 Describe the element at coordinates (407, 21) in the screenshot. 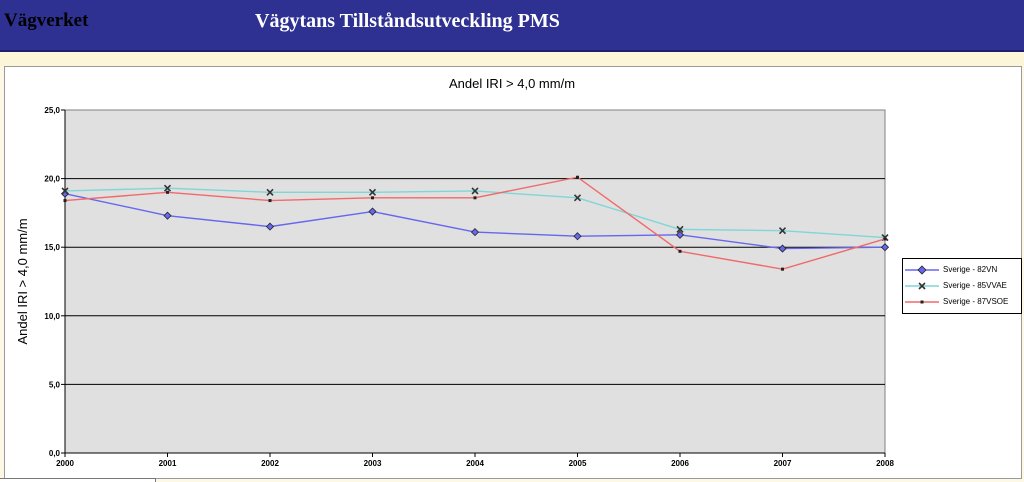

I see `page-title: Vägytans Tillståndsutveckling PMS` at that location.